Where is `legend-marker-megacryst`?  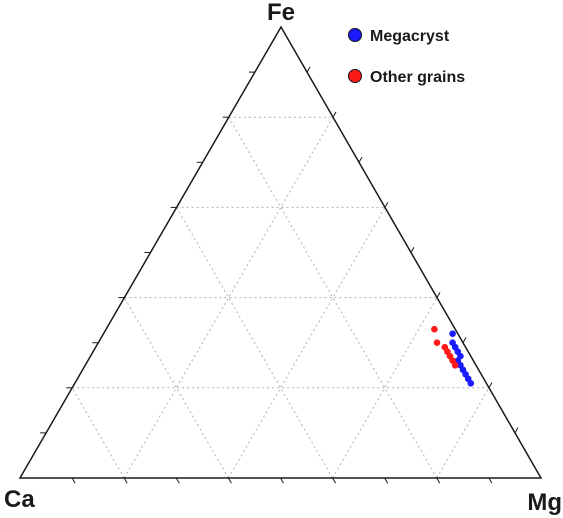
legend-marker-megacryst is located at coordinates (355, 35).